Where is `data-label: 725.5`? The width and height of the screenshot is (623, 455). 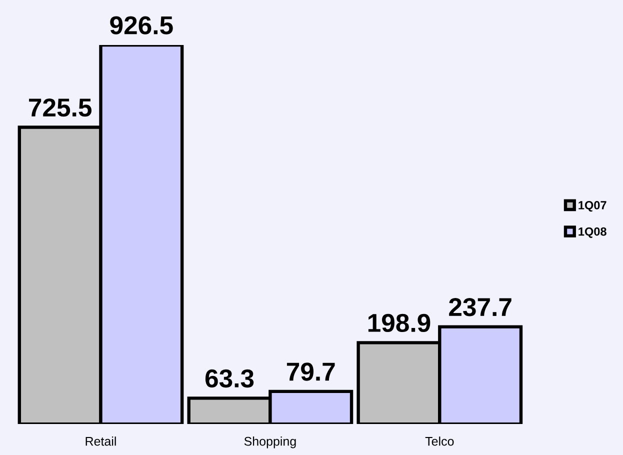 data-label: 725.5 is located at coordinates (60, 107).